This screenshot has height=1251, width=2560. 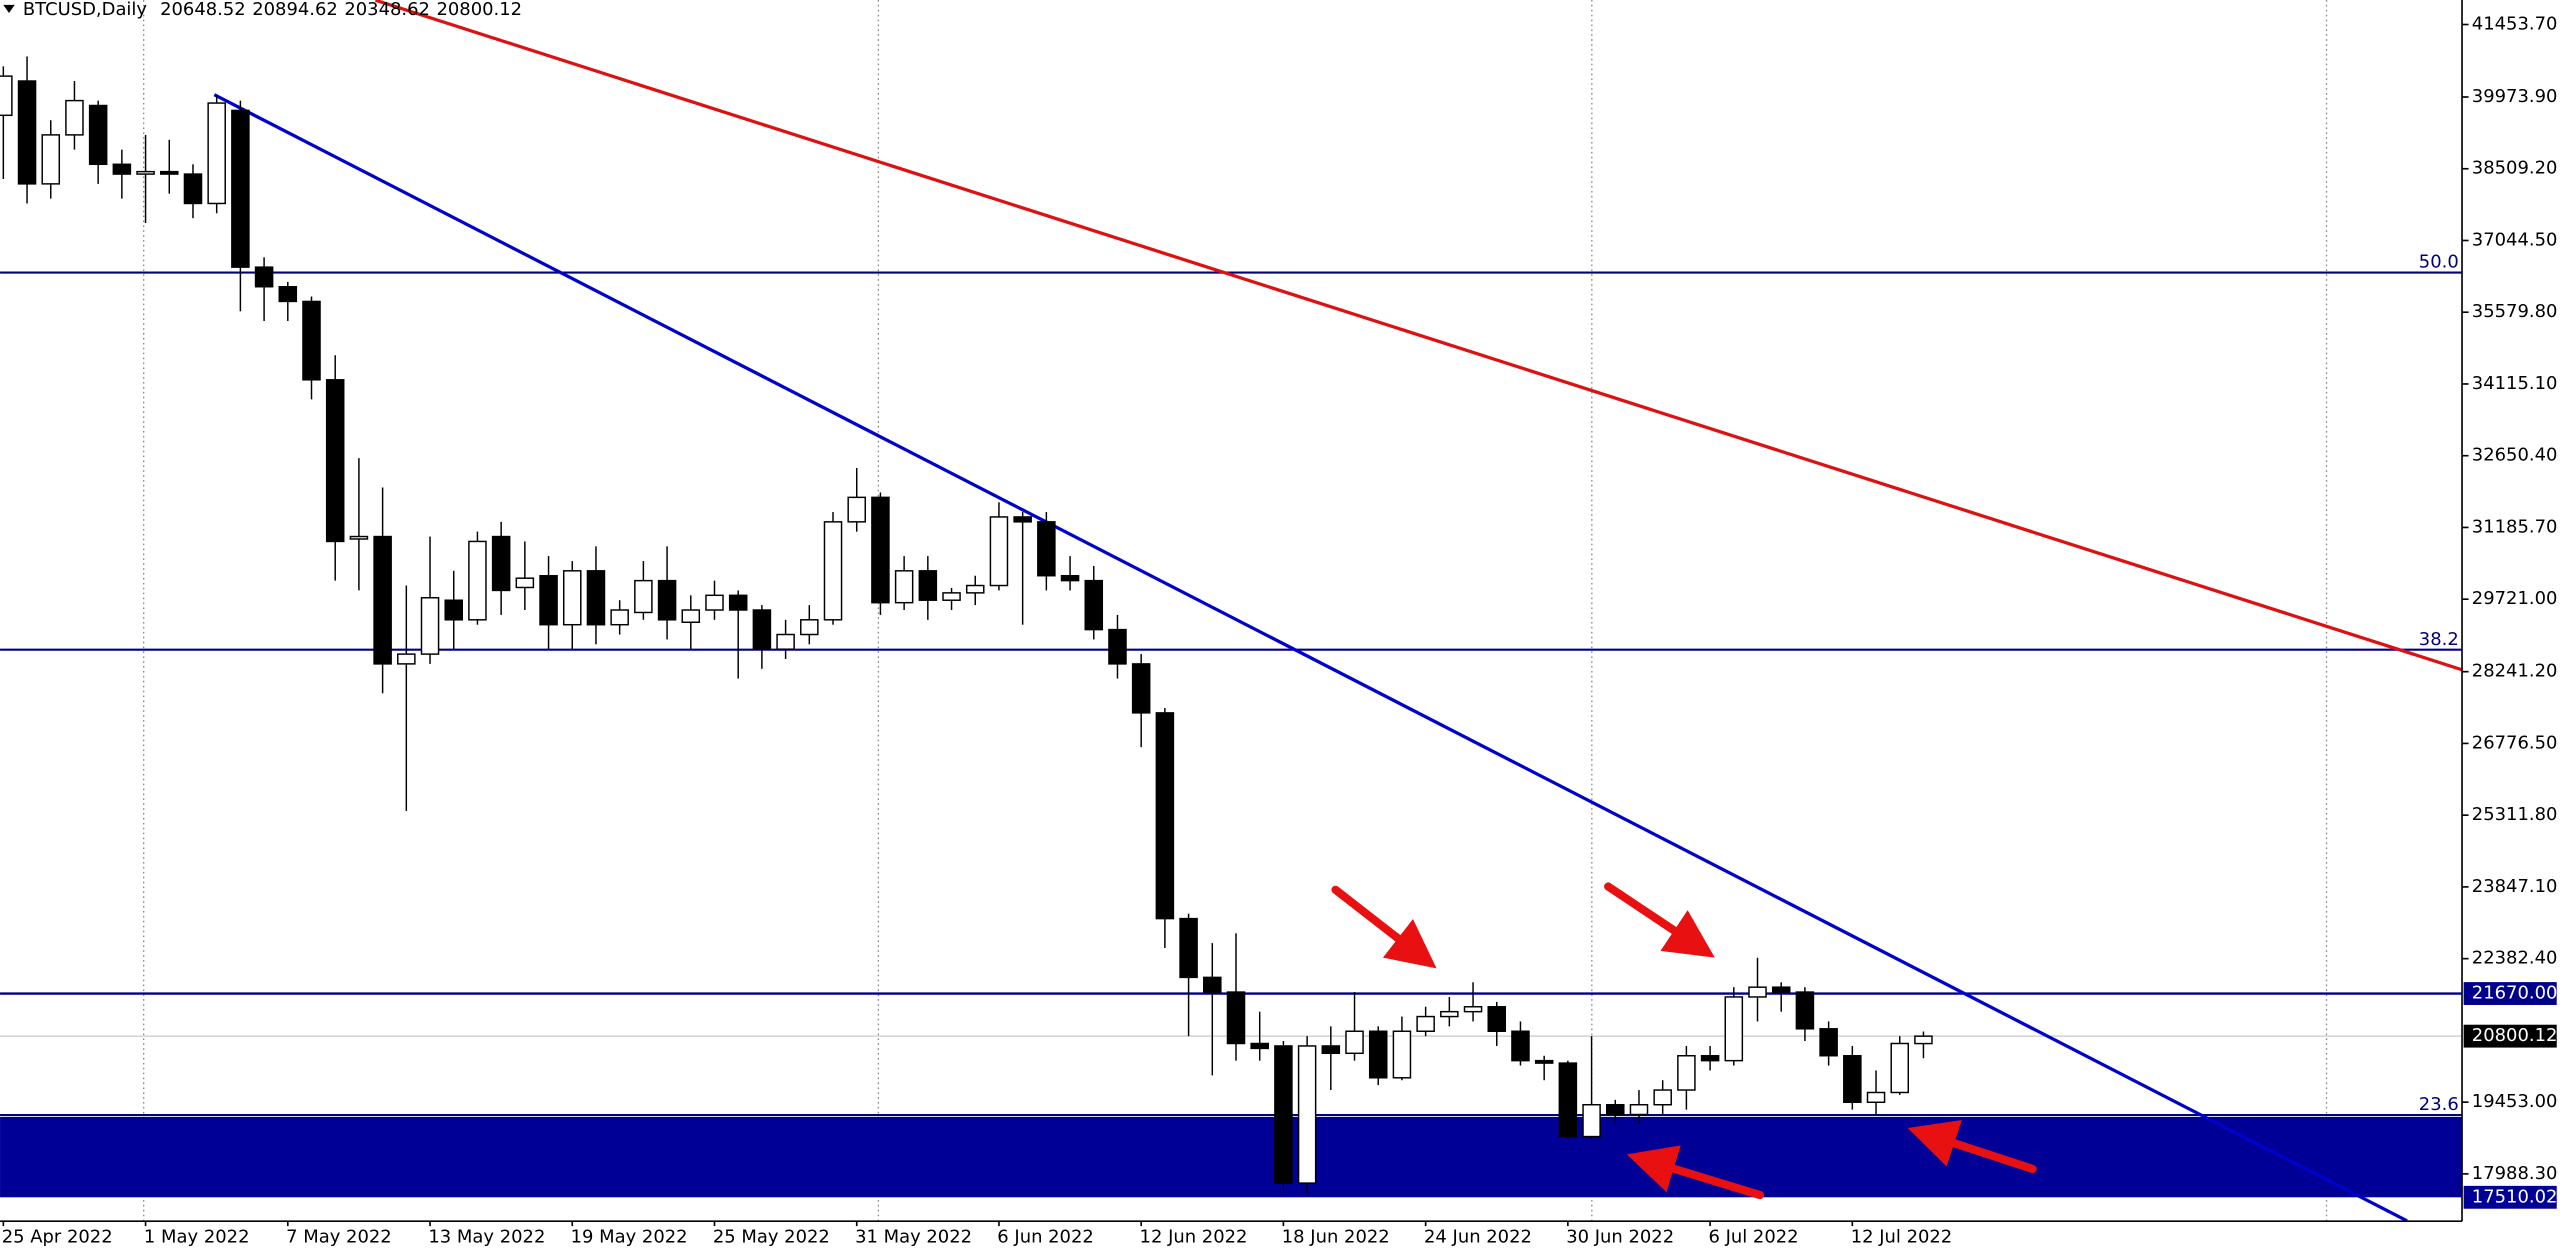 What do you see at coordinates (2515, 598) in the screenshot?
I see `y-tick-label: 29721.00` at bounding box center [2515, 598].